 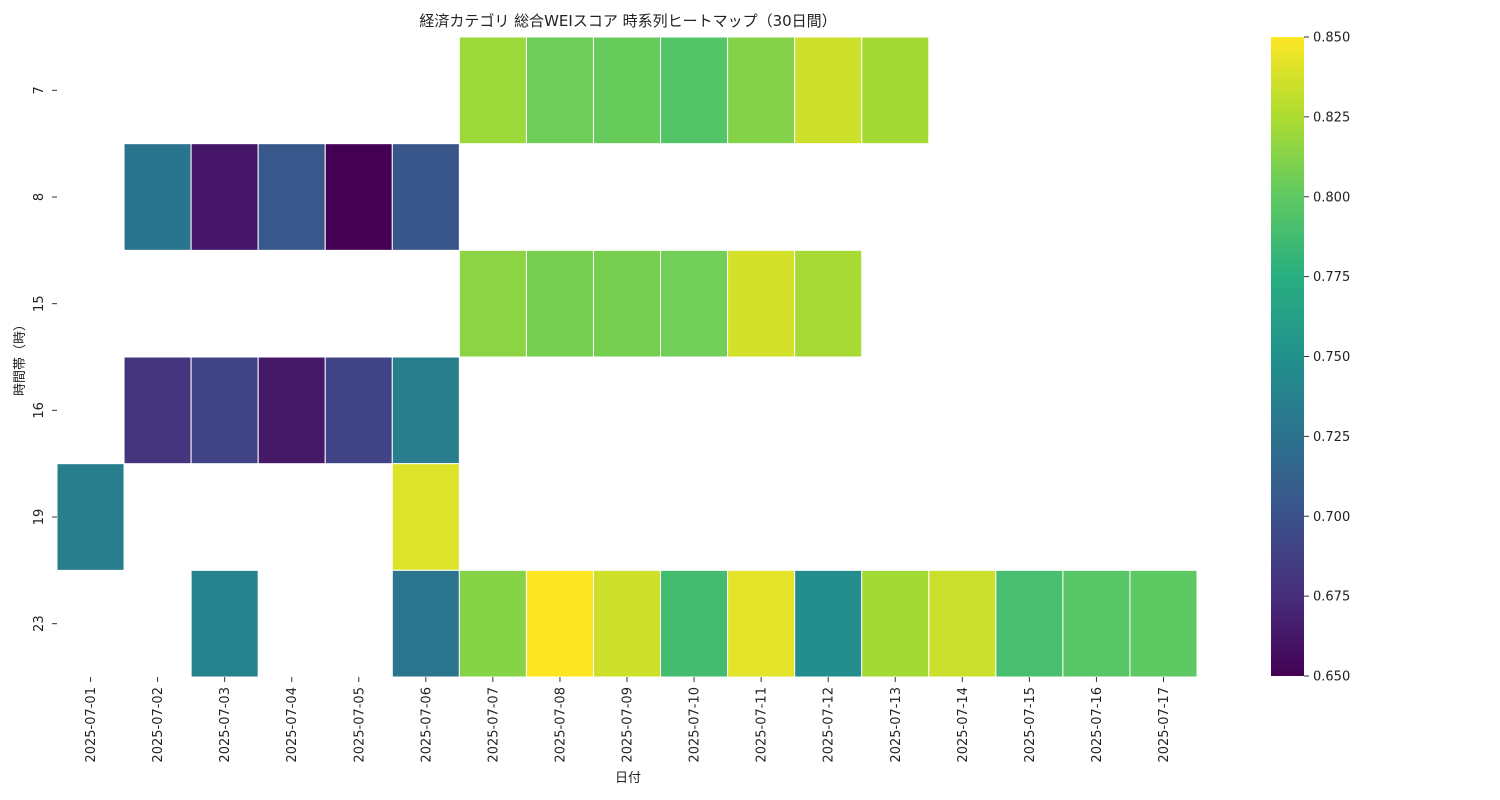 What do you see at coordinates (1030, 725) in the screenshot?
I see `x-tick-label: 2025-07-15` at bounding box center [1030, 725].